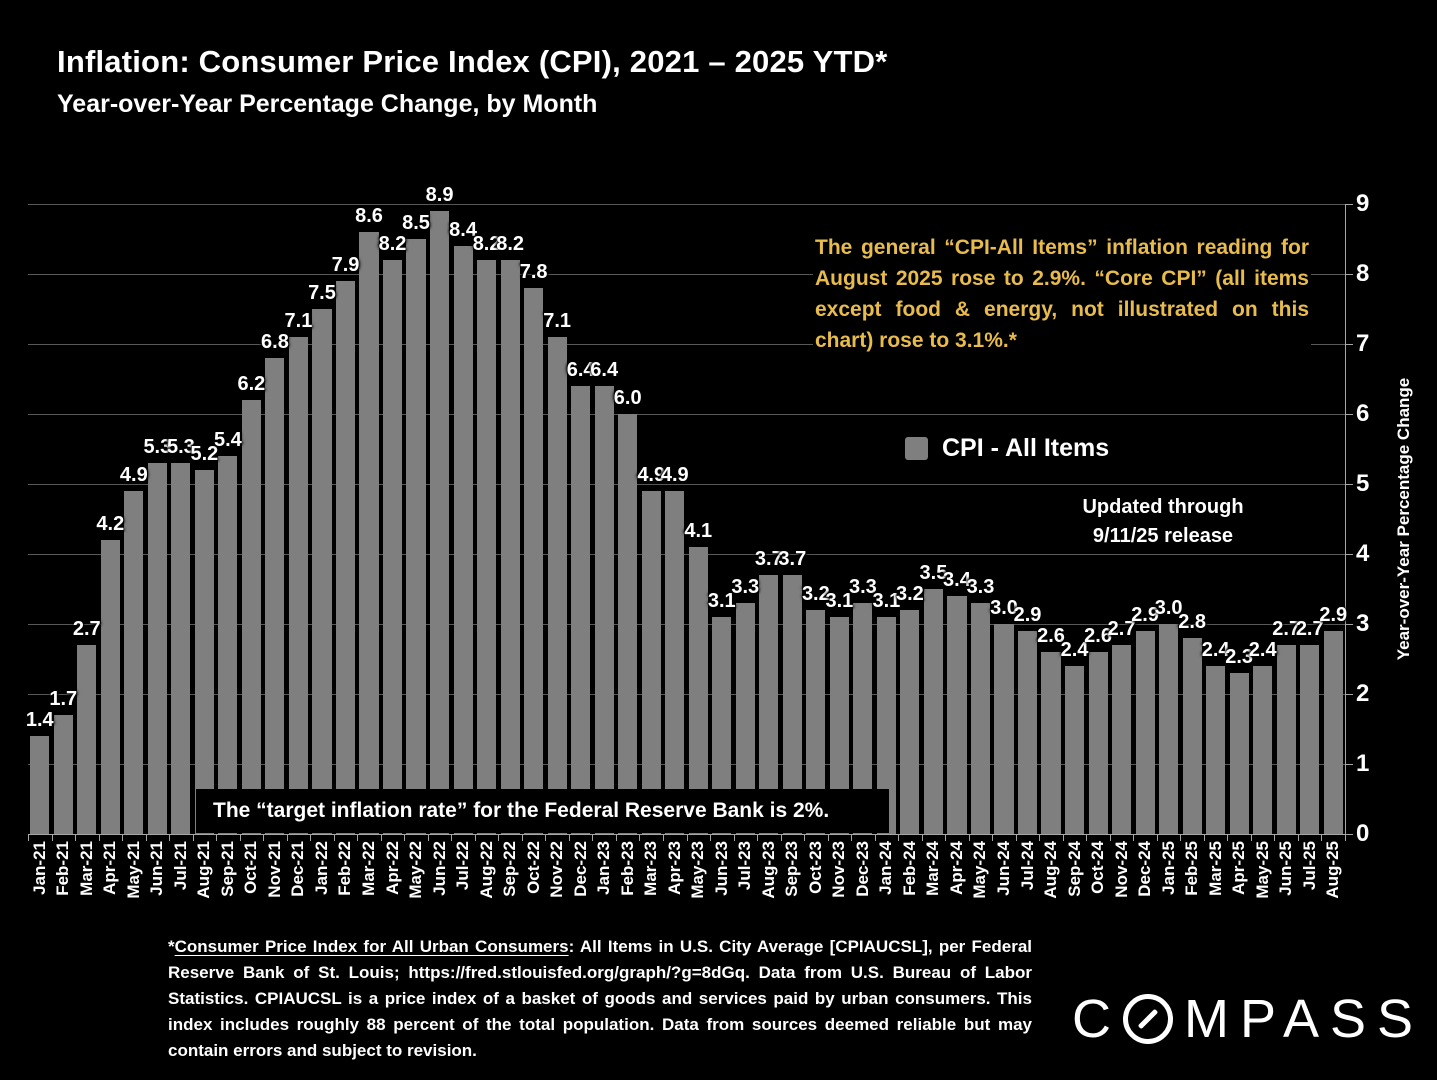  I want to click on x-axis-label: Sep-24, so click(1074, 869).